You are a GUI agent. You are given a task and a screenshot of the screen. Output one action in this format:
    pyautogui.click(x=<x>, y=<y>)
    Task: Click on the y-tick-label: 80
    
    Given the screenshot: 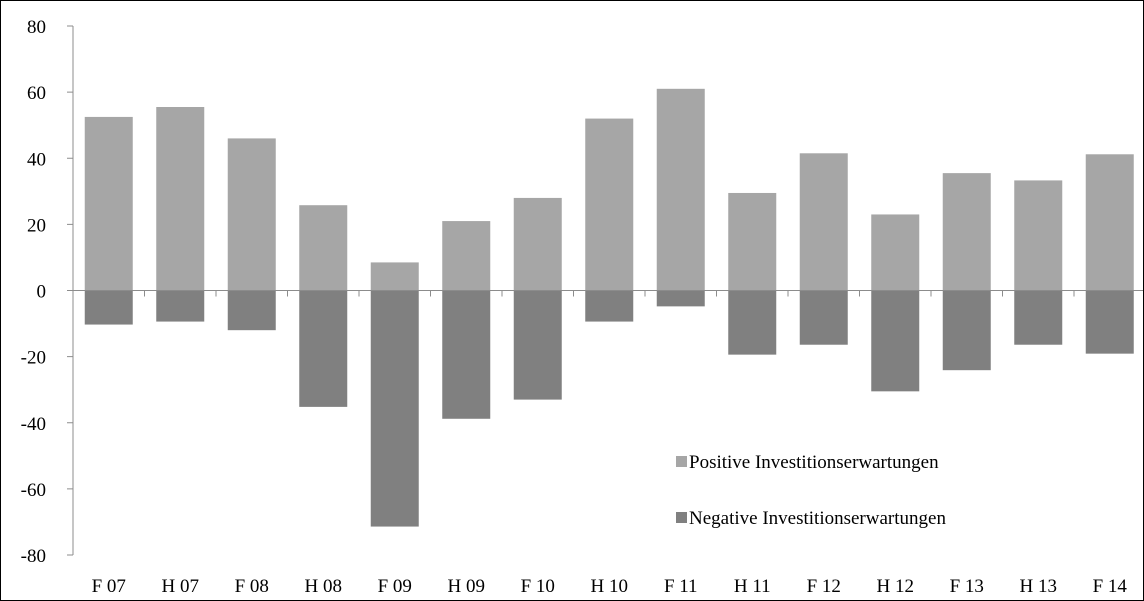 What is the action you would take?
    pyautogui.click(x=36, y=27)
    